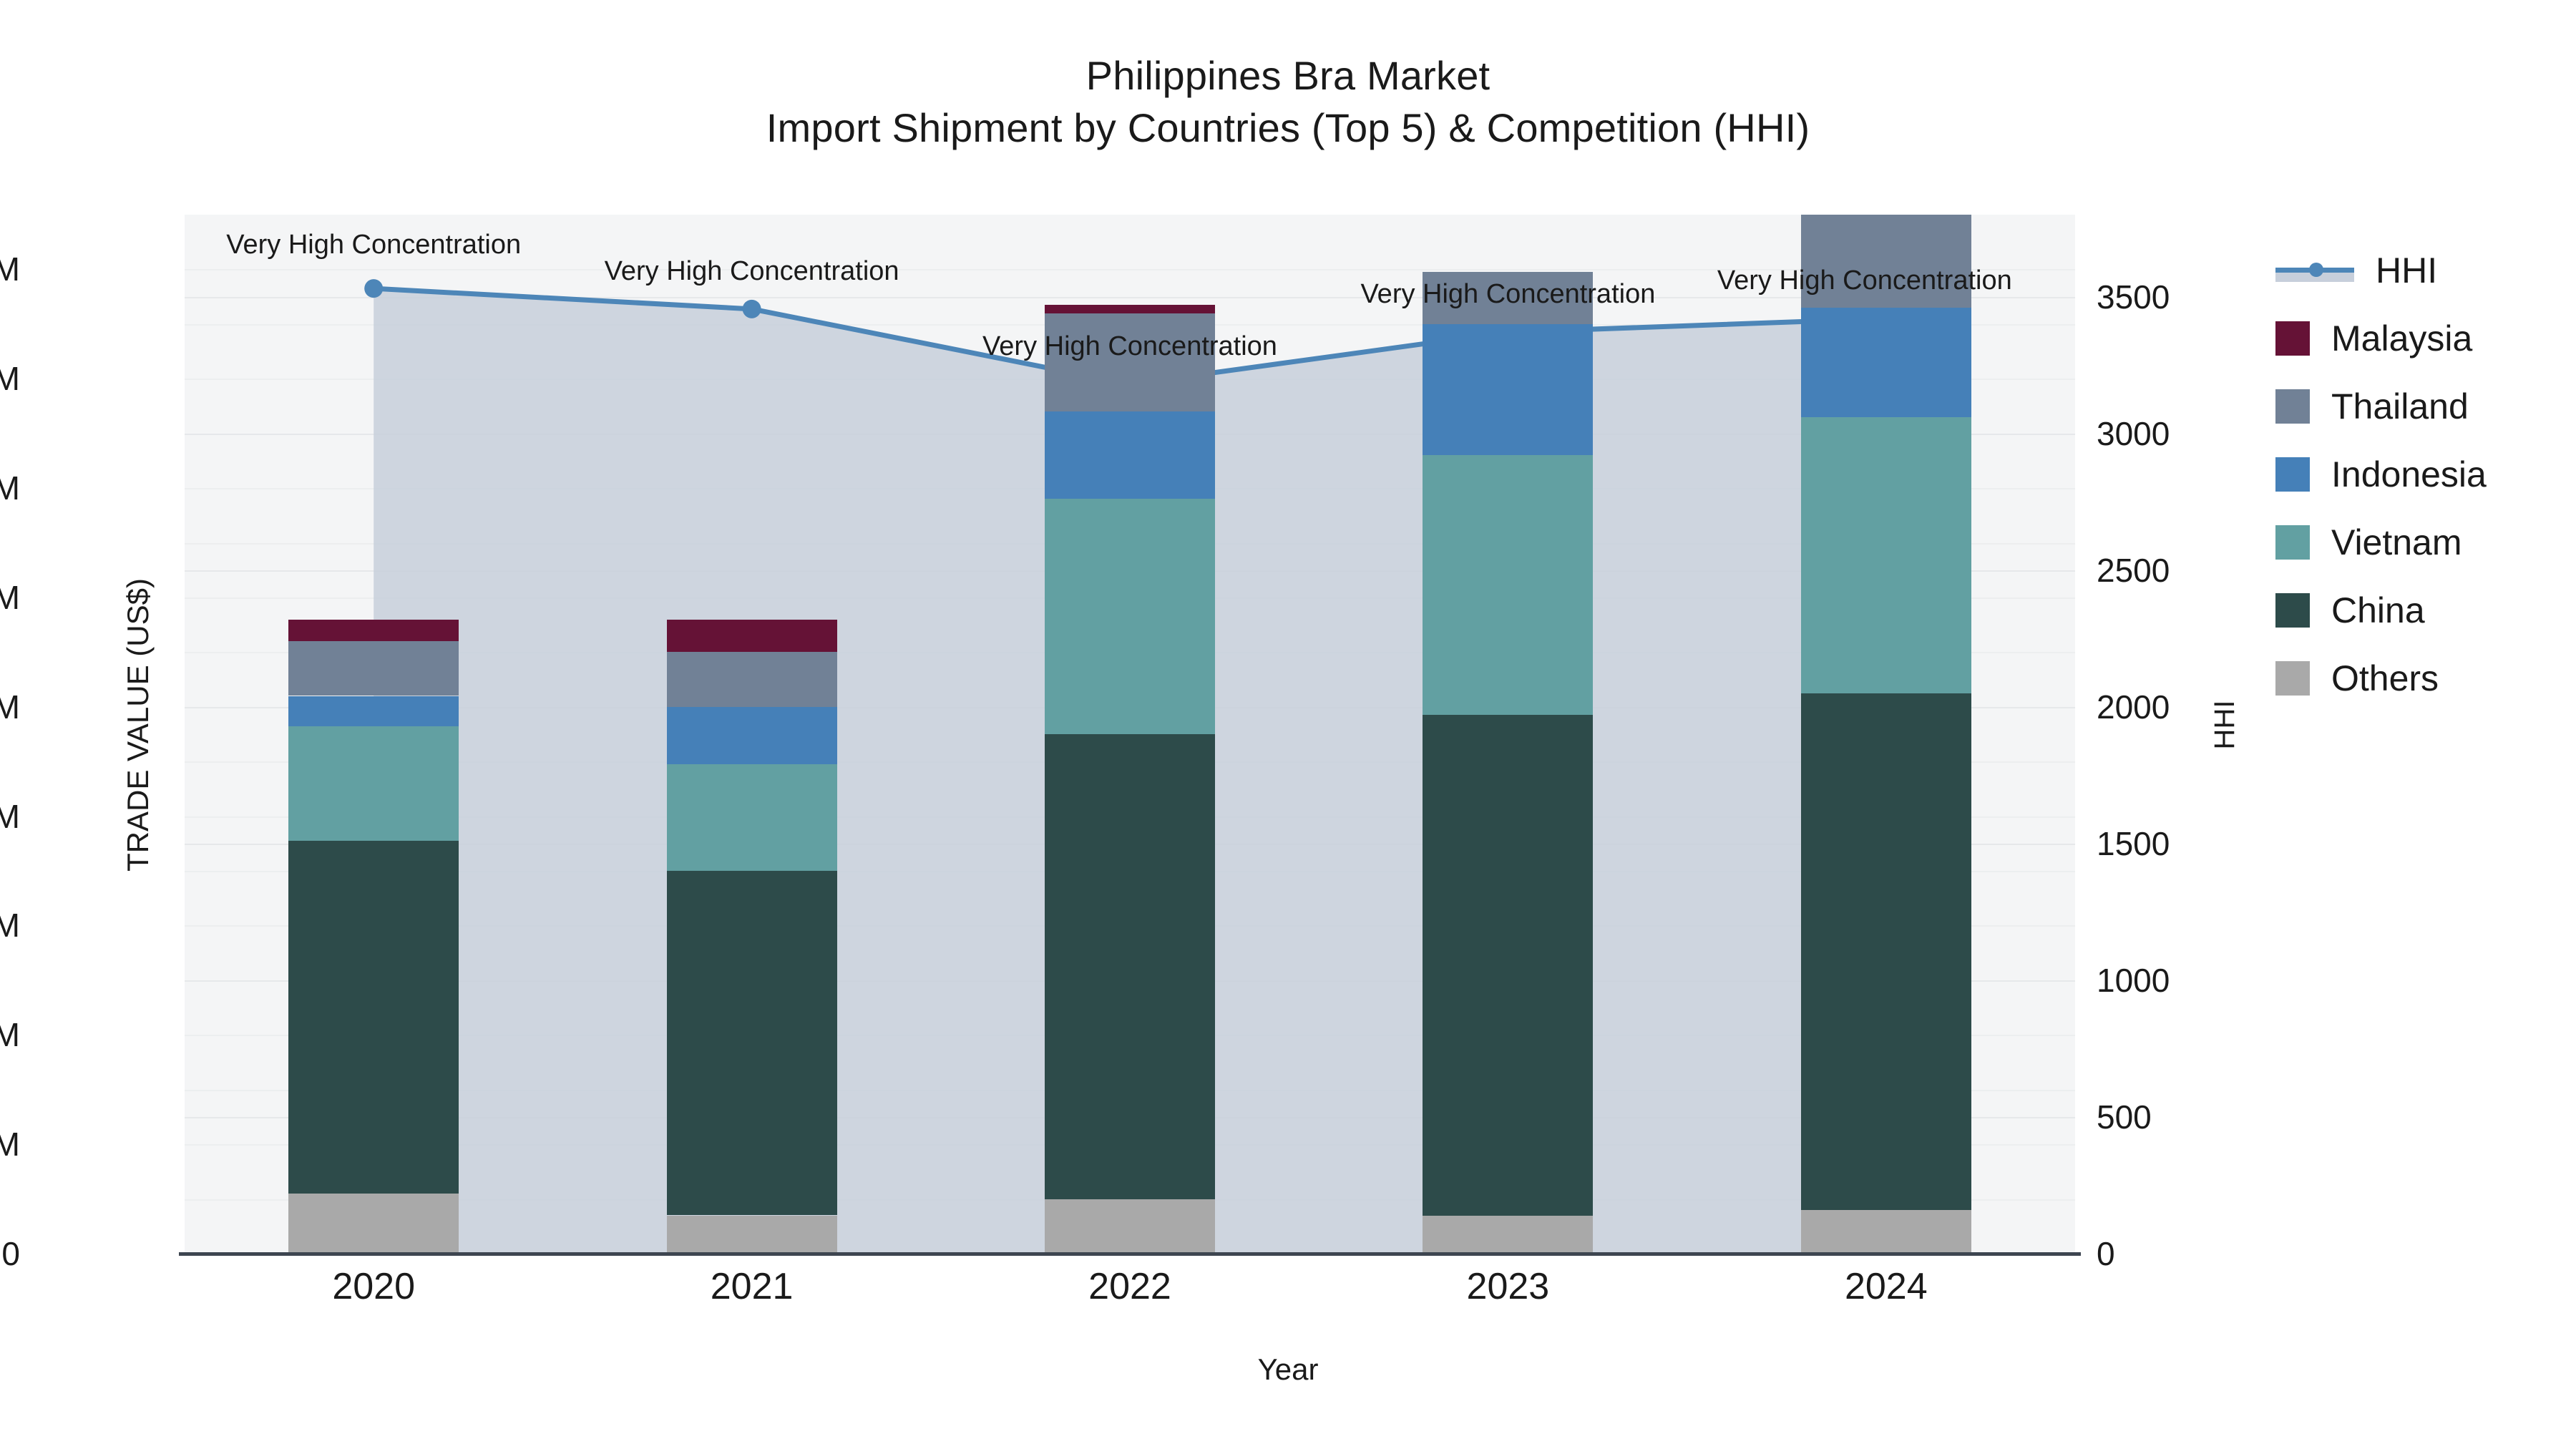 This screenshot has height=1449, width=2576. What do you see at coordinates (10, 1035) in the screenshot?
I see `y-axis-left-tick: 4M` at bounding box center [10, 1035].